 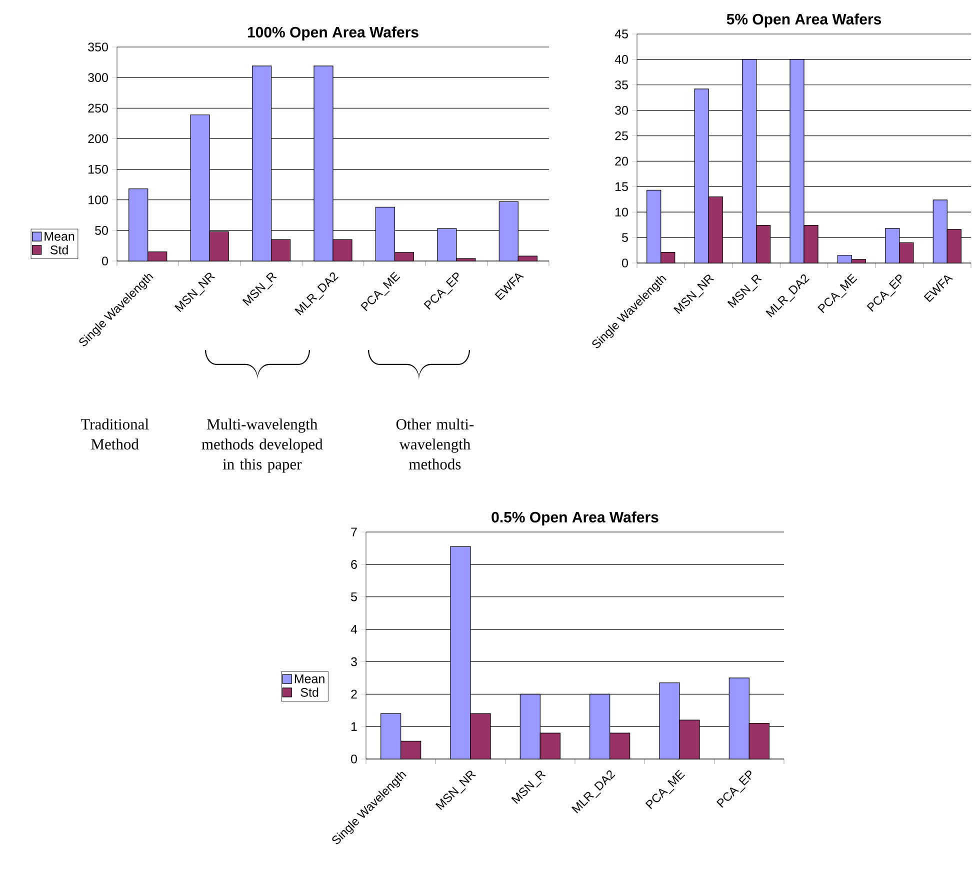 I want to click on text: Other multi-wavelength methods, so click(x=435, y=444).